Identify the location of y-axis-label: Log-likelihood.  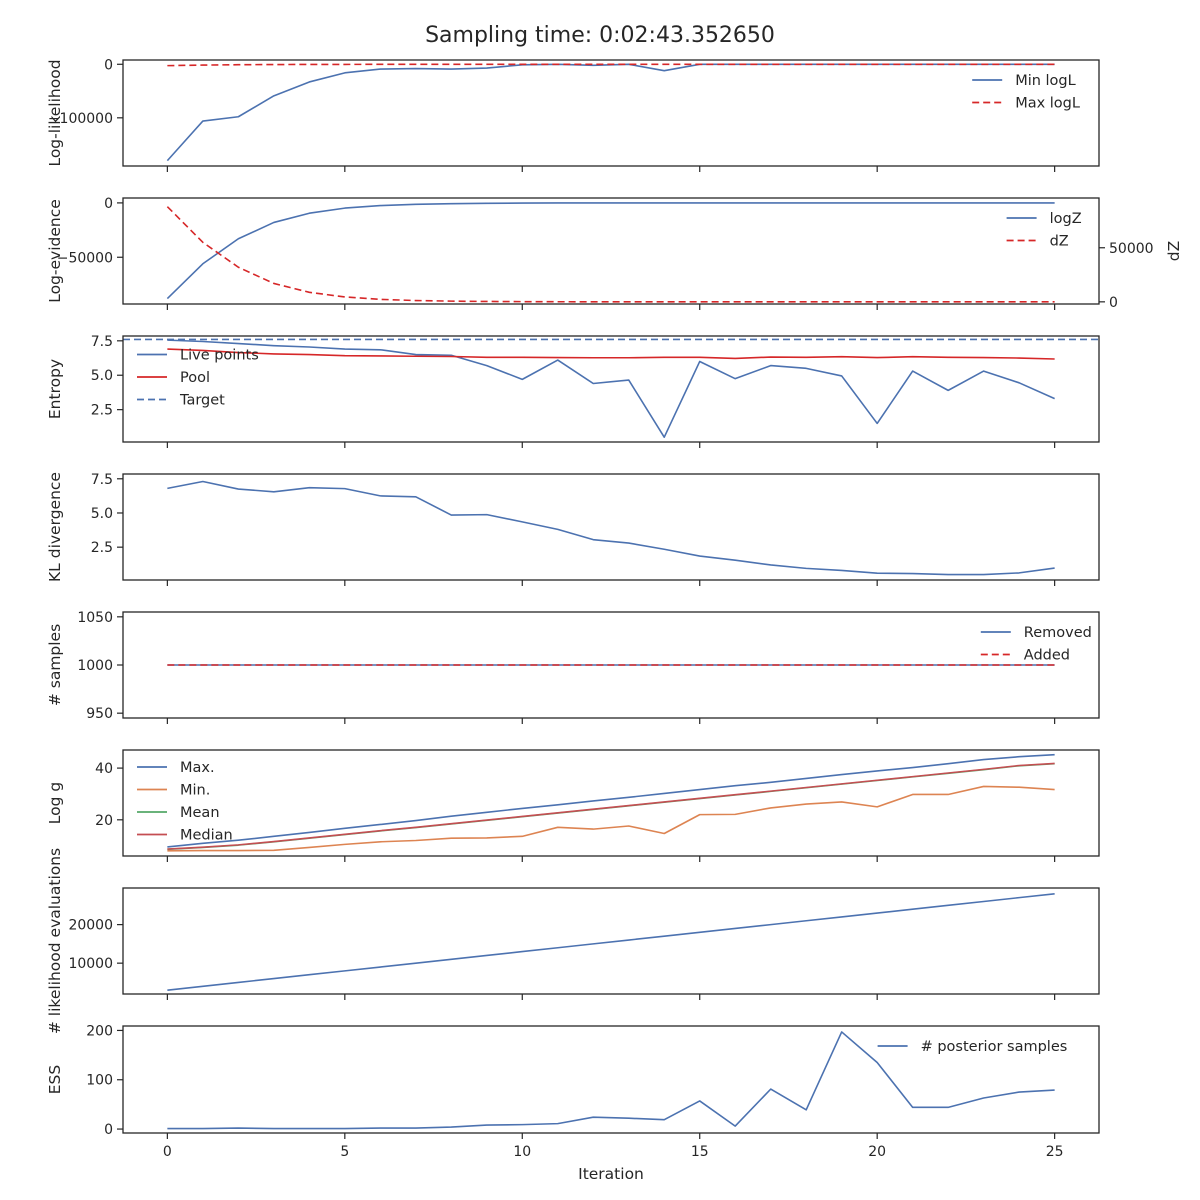
(55, 112).